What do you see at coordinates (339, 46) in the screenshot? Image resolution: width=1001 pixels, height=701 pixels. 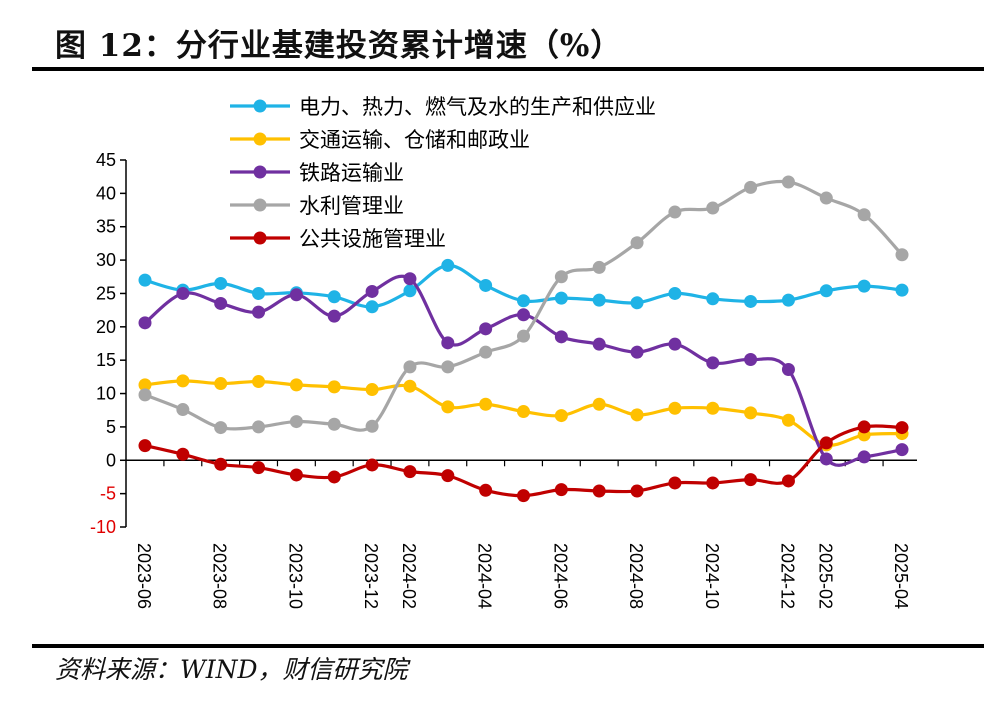 I see `figure-title: 图 12：分行业基建投资累计增速（%）` at bounding box center [339, 46].